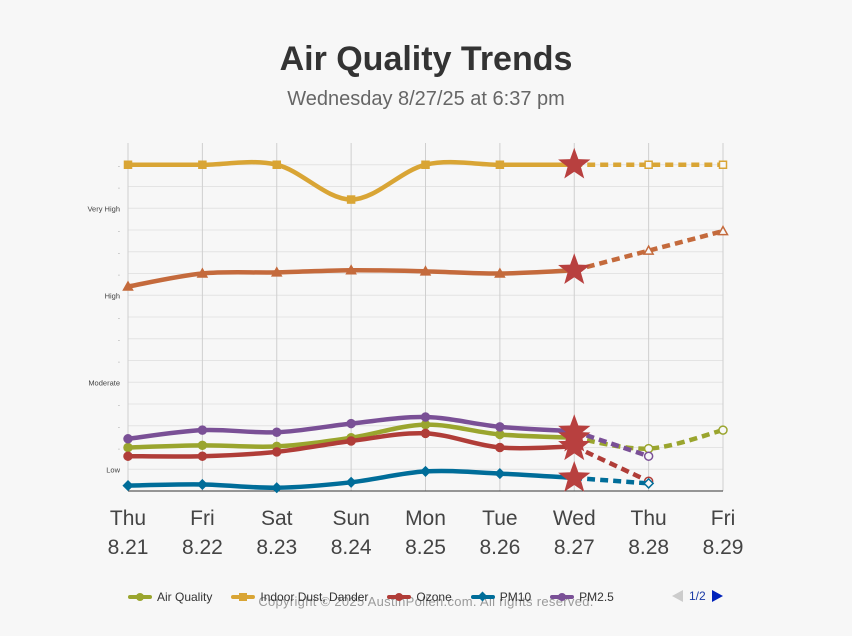 The width and height of the screenshot is (852, 636). Describe the element at coordinates (434, 597) in the screenshot. I see `legend-label: Ozone` at that location.